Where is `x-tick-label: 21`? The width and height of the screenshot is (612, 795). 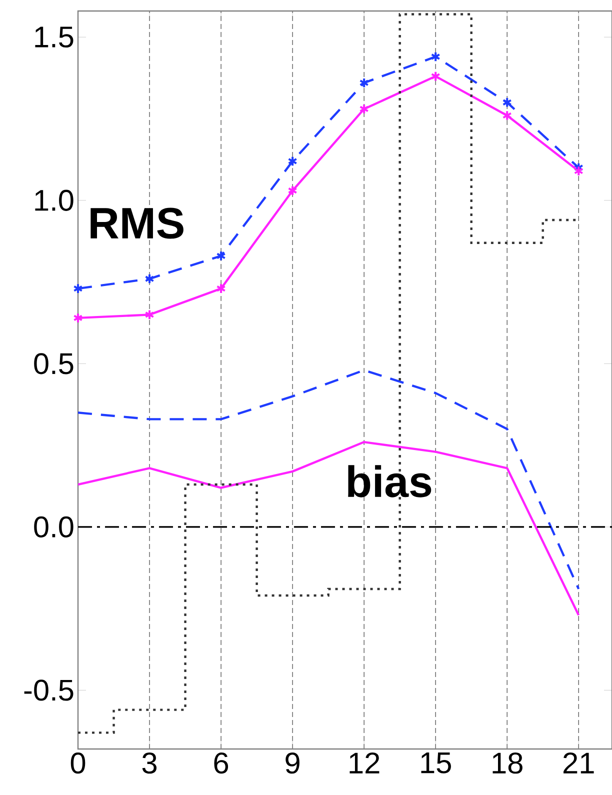
x-tick-label: 21 is located at coordinates (579, 763).